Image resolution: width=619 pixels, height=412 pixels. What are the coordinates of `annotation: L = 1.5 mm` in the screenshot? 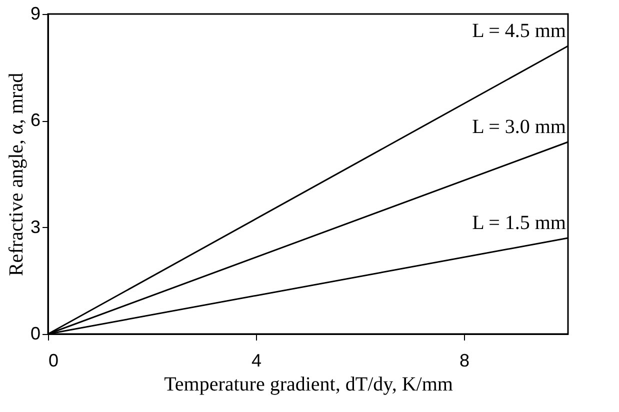 It's located at (519, 223).